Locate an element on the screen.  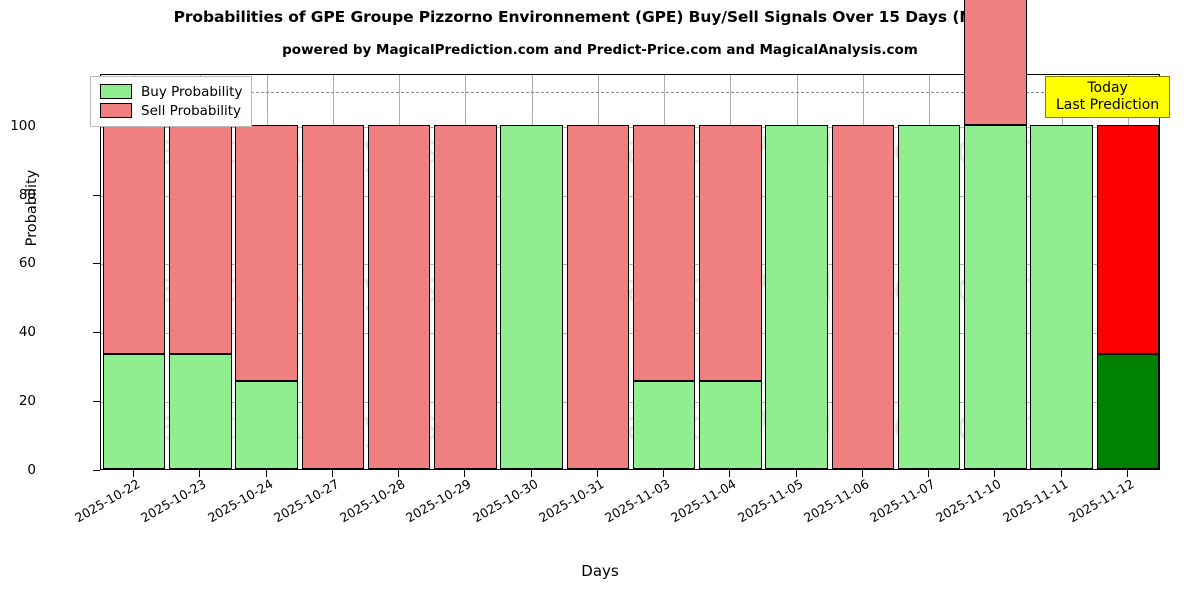
x-axis-tick-label: 2025-10-23 is located at coordinates (173, 501).